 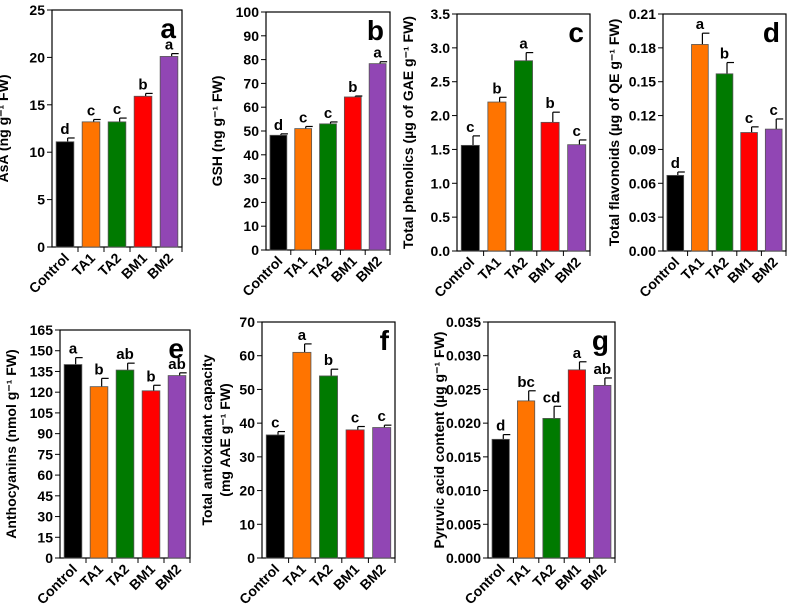 What do you see at coordinates (642, 82) in the screenshot?
I see `y-tick-label: 0.15` at bounding box center [642, 82].